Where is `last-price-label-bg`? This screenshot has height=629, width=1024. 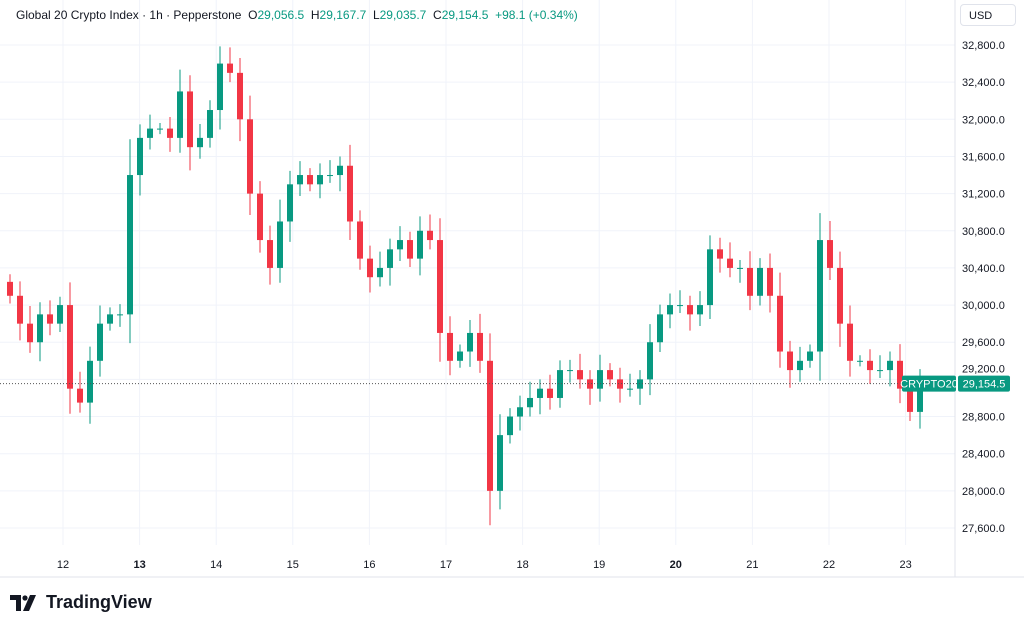 last-price-label-bg is located at coordinates (984, 383).